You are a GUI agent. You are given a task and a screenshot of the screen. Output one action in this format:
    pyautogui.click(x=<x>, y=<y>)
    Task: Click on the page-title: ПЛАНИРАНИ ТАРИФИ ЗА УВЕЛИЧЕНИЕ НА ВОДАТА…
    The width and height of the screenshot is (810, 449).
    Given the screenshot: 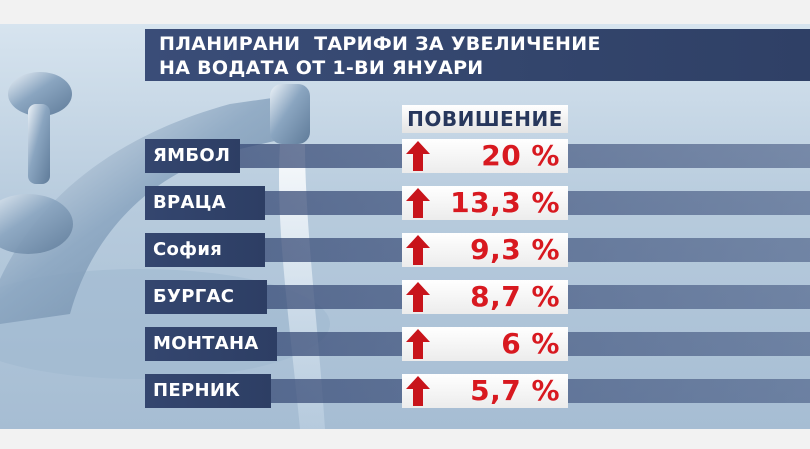 What is the action you would take?
    pyautogui.click(x=477, y=55)
    